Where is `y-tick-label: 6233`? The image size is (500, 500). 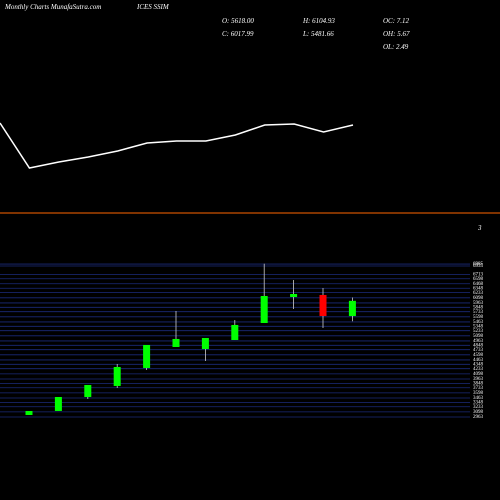 y-tick-label: 6233 is located at coordinates (478, 293).